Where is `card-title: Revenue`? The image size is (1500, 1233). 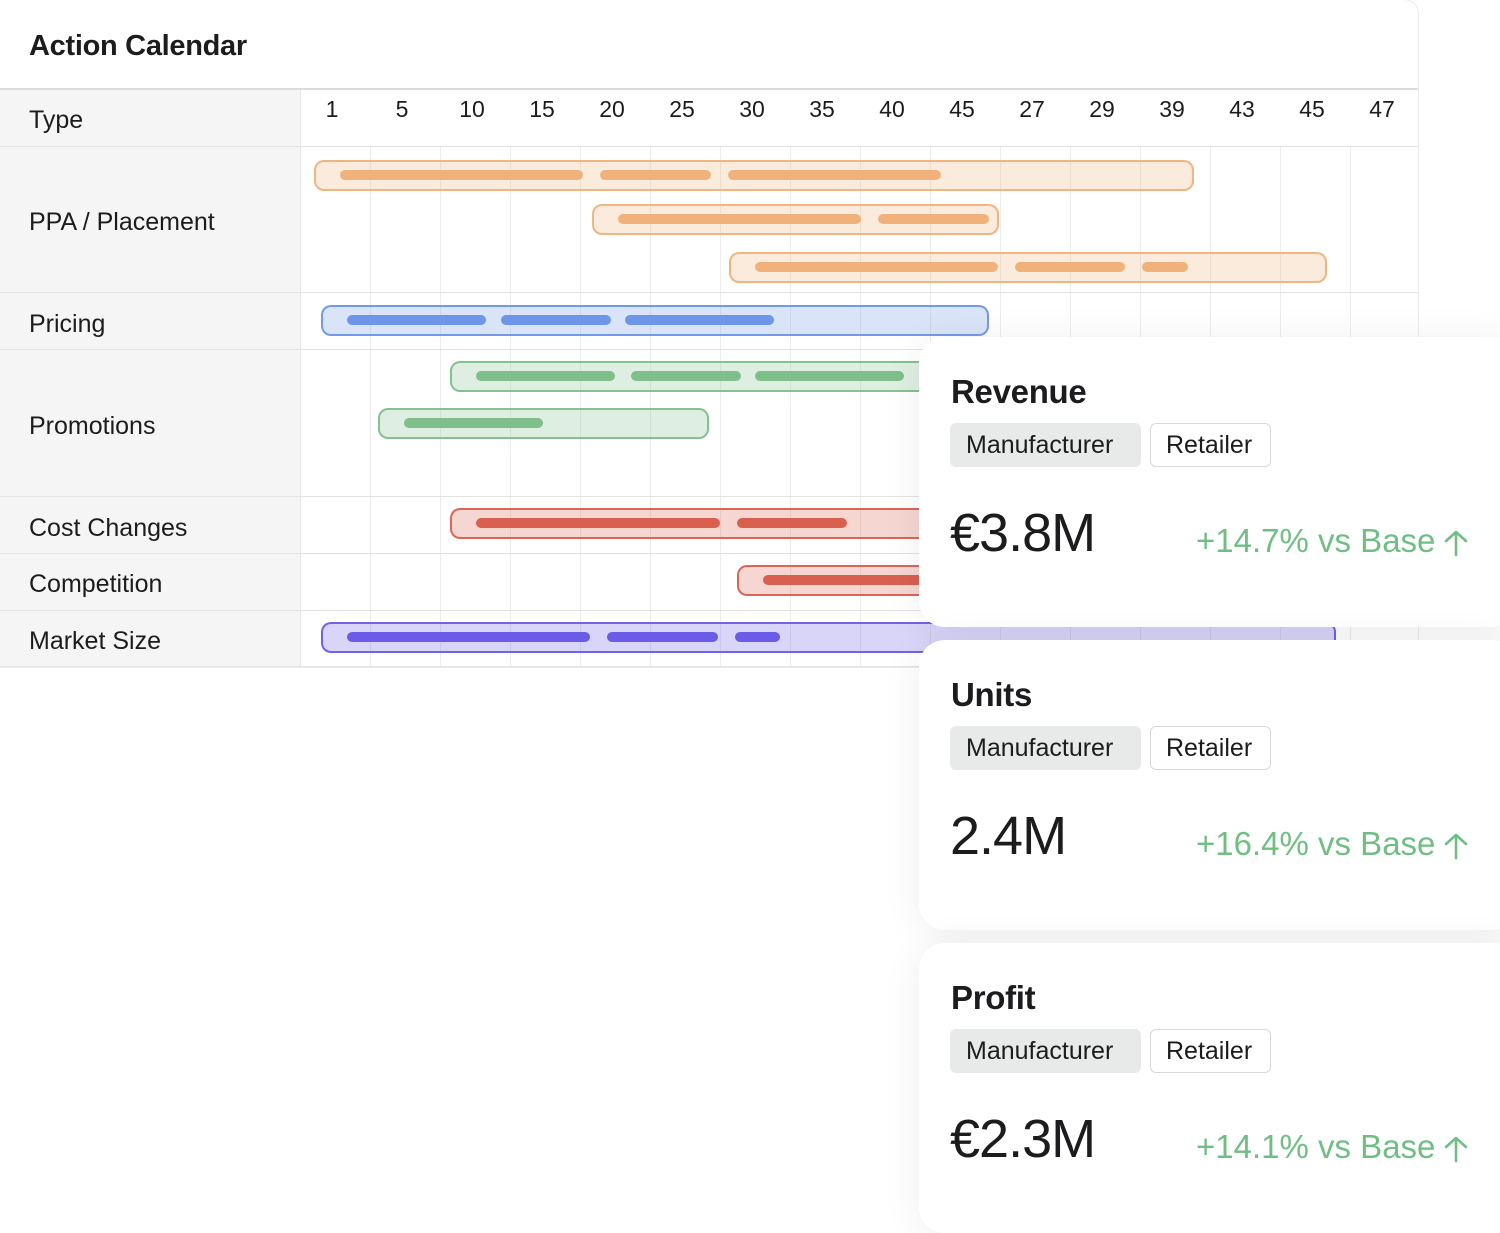 card-title: Revenue is located at coordinates (1019, 391).